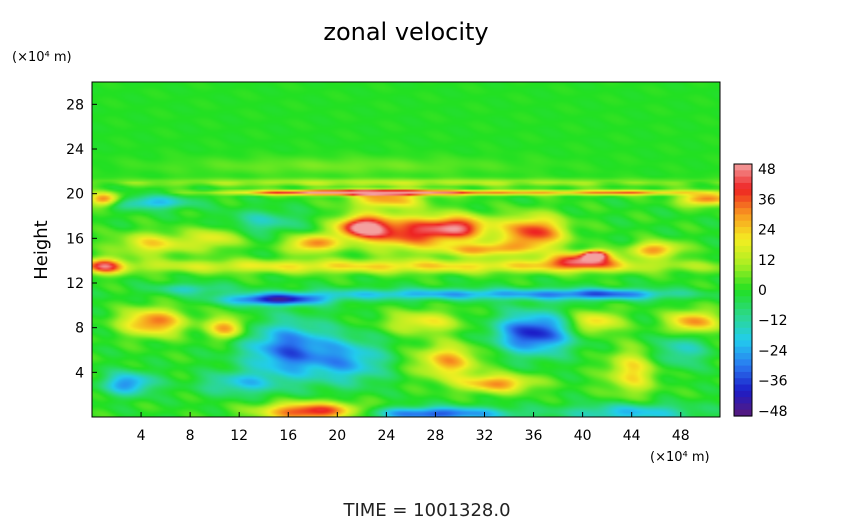  Describe the element at coordinates (75, 239) in the screenshot. I see `y-tick-label: 16` at that location.